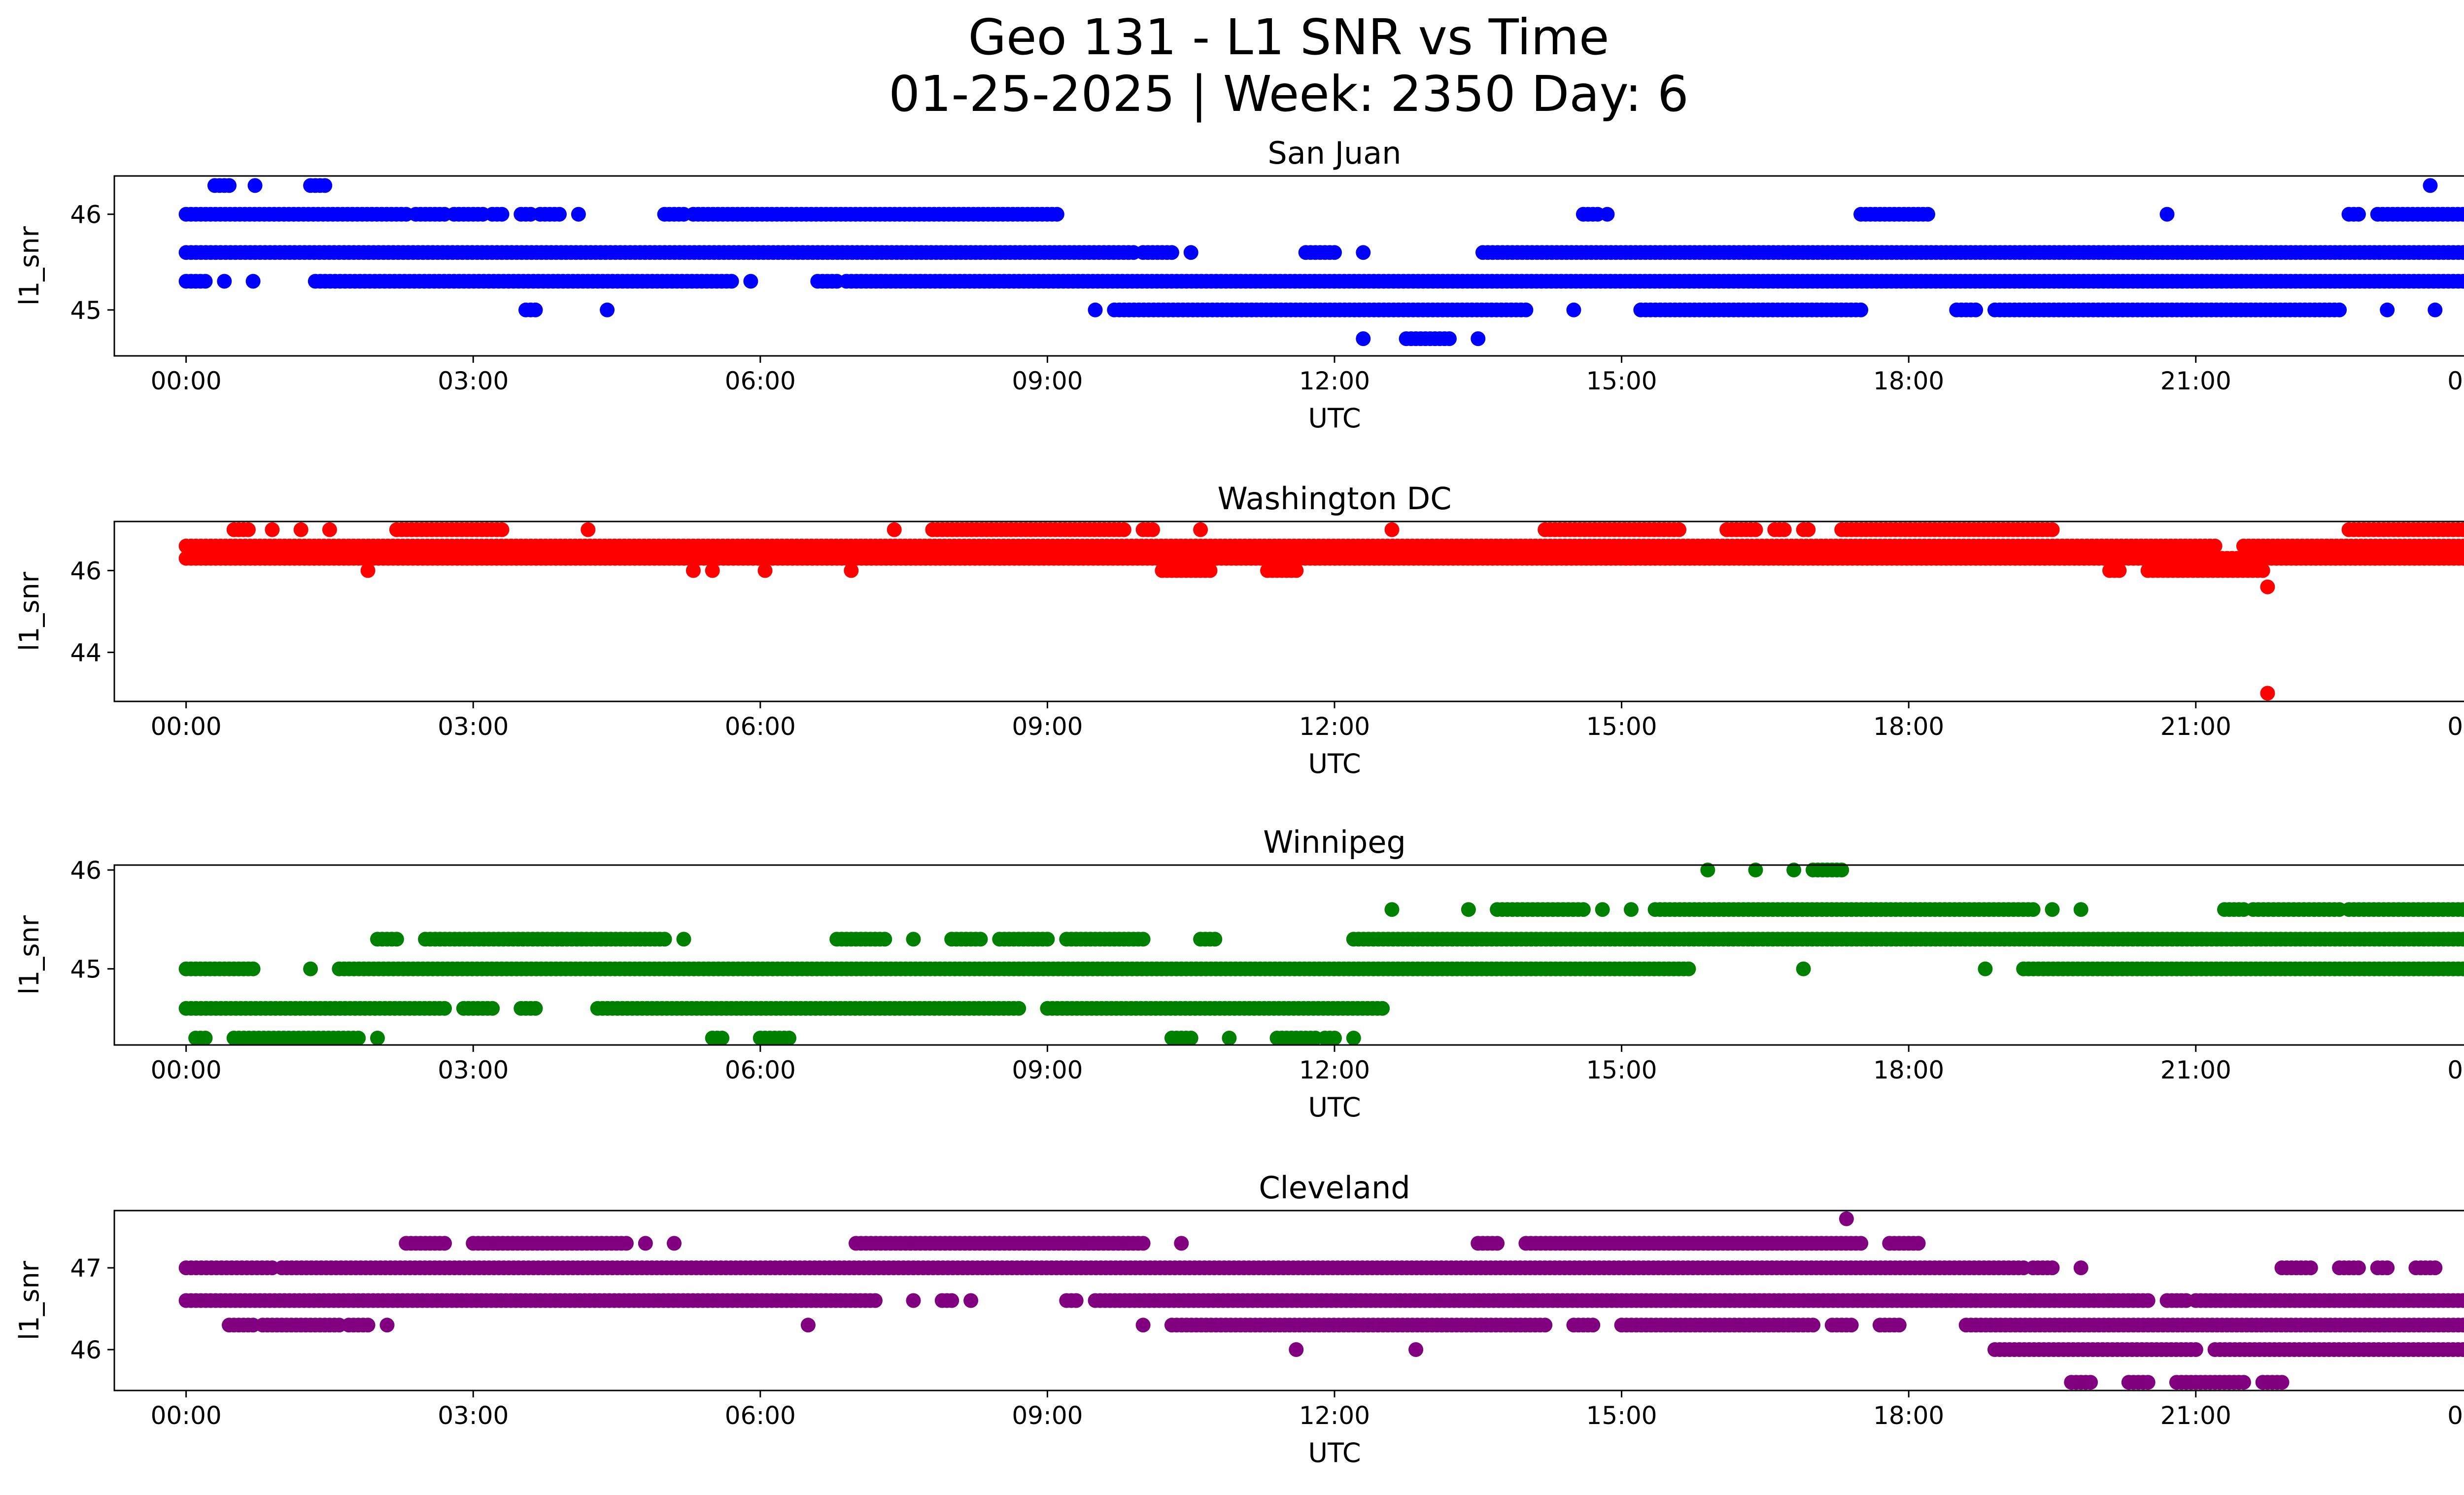 This screenshot has height=1495, width=2464. Describe the element at coordinates (2195, 381) in the screenshot. I see `x-tick-label: 21:00` at that location.